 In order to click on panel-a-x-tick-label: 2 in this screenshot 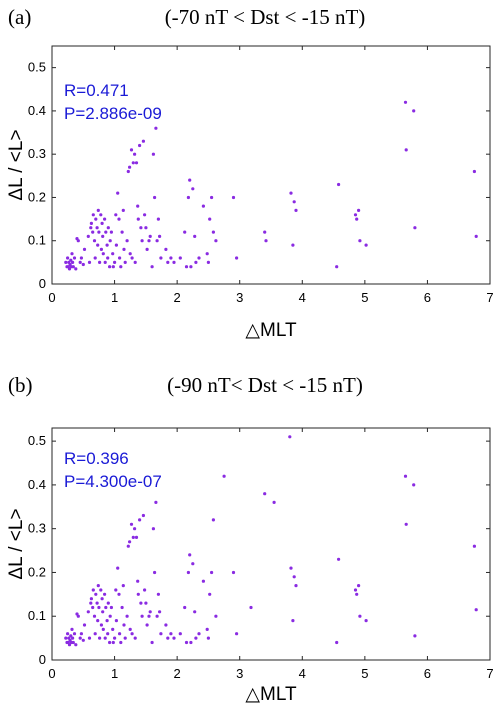, I will do `click(177, 297)`.